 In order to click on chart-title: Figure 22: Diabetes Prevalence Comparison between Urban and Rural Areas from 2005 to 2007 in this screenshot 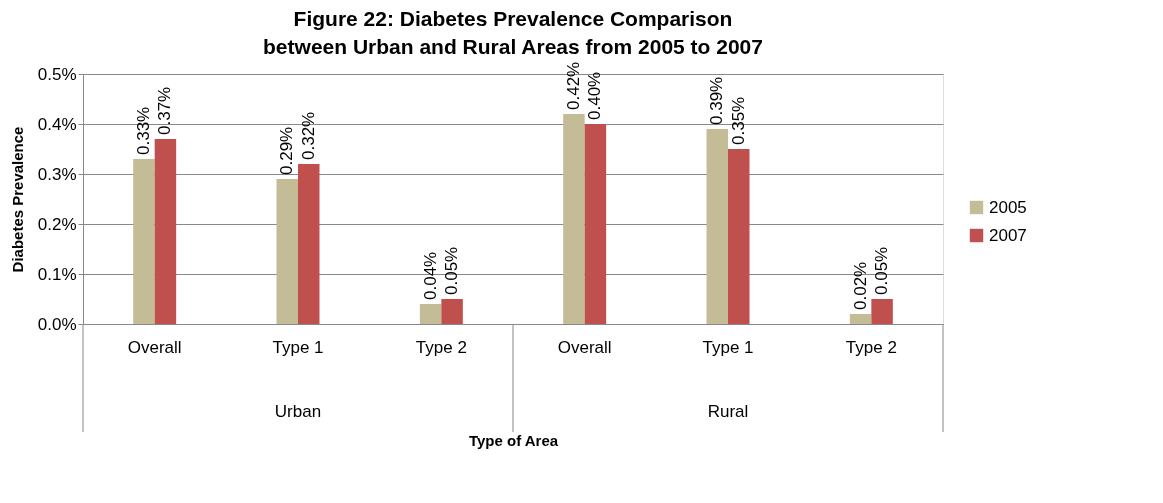, I will do `click(513, 32)`.